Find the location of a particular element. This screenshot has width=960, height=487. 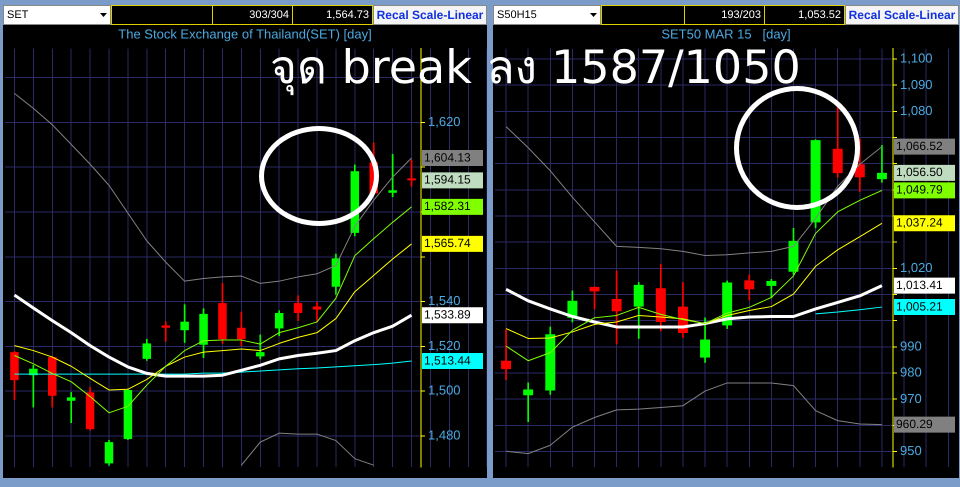

text: 1,053.52 is located at coordinates (804, 15).